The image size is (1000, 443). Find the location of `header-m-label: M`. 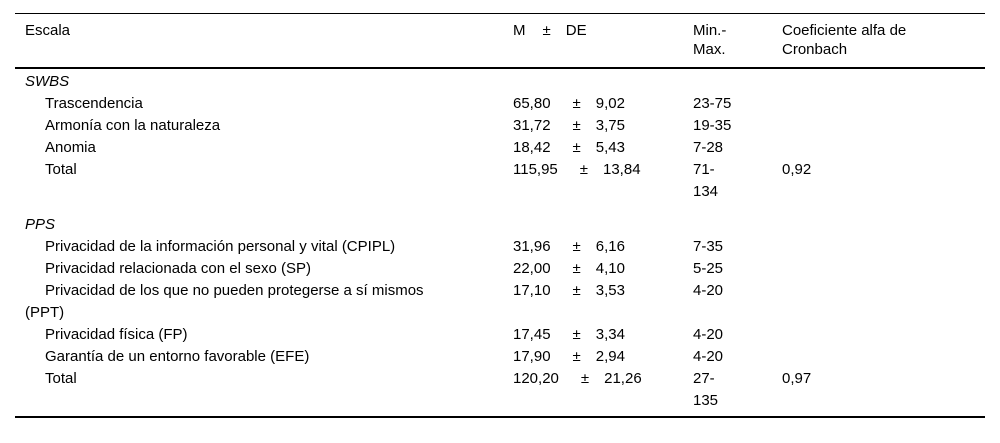

header-m-label: M is located at coordinates (519, 30).